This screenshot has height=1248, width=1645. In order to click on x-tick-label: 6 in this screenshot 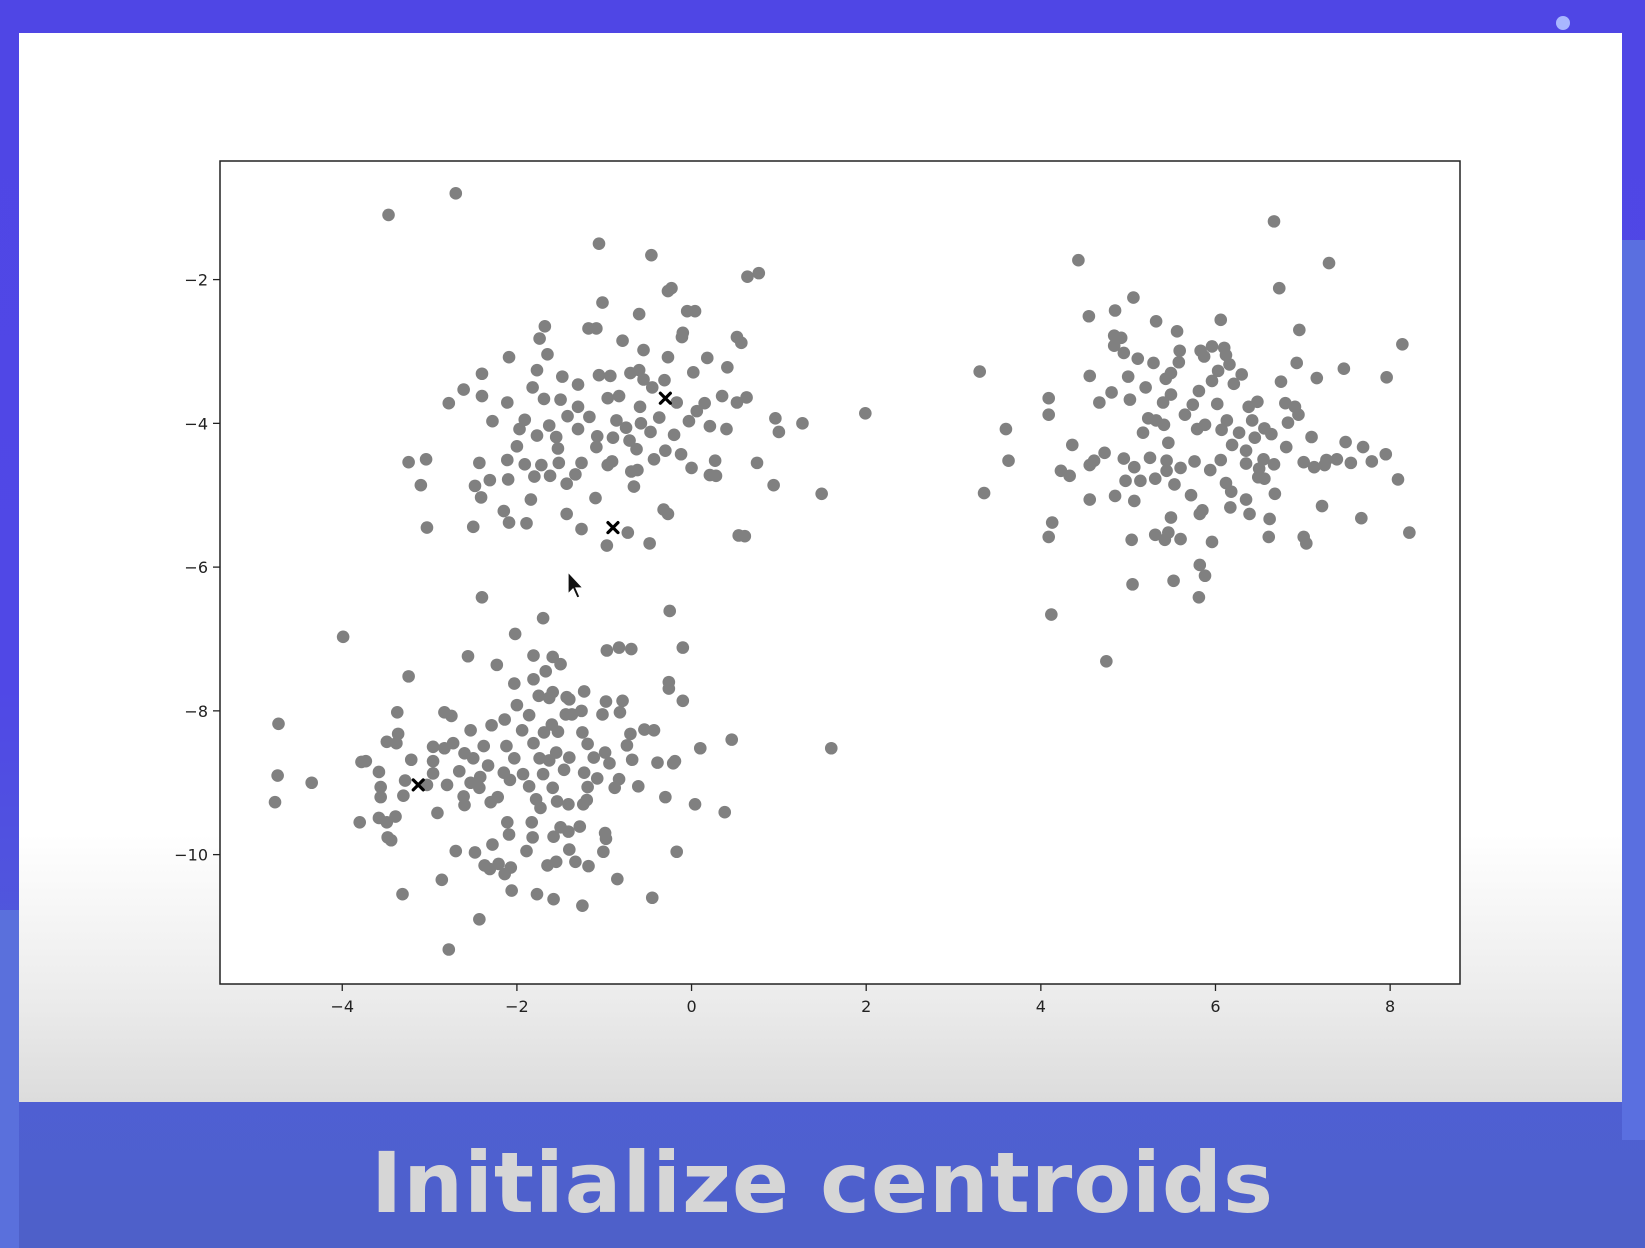, I will do `click(1215, 1006)`.